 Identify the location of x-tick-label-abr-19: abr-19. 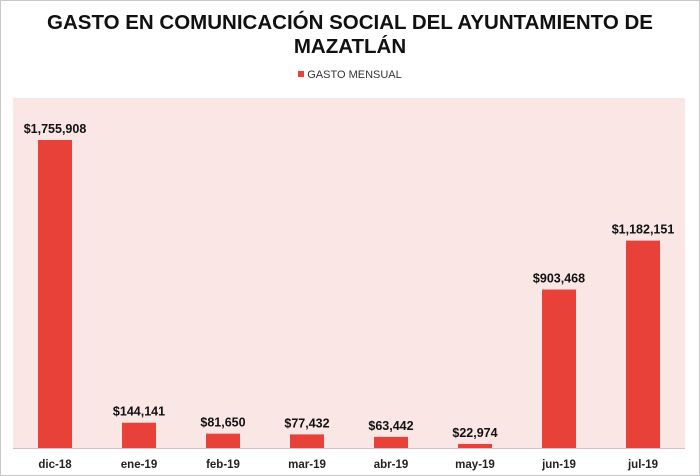
(391, 465).